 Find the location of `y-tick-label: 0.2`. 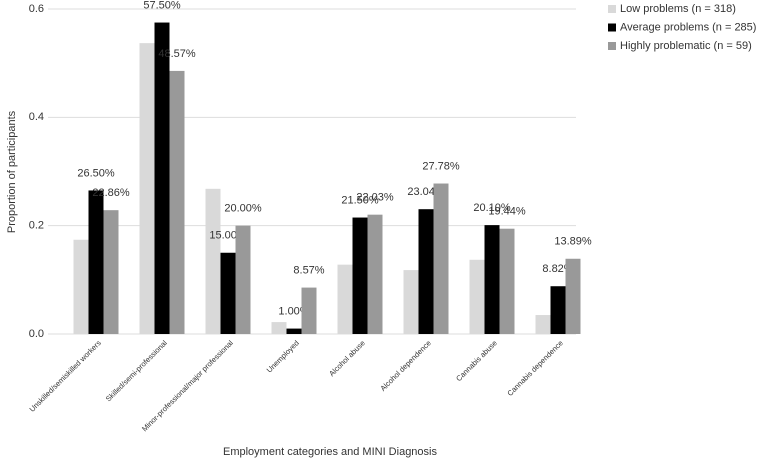

y-tick-label: 0.2 is located at coordinates (36, 226).